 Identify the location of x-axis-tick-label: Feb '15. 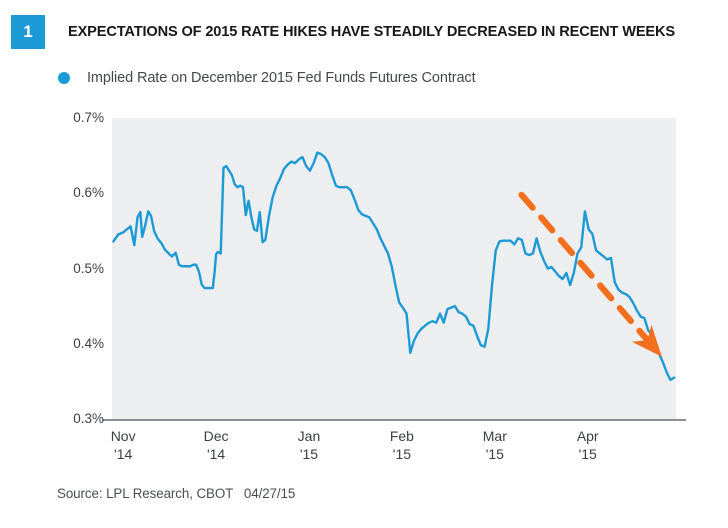
(401, 445).